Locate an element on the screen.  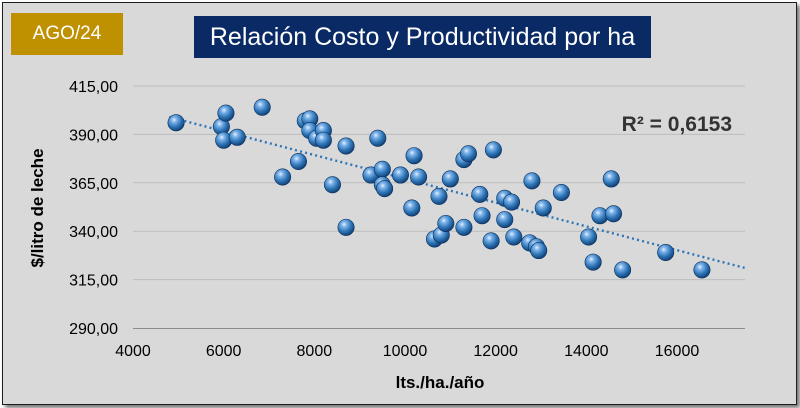
y-tick-label: 315,00 is located at coordinates (93, 281).